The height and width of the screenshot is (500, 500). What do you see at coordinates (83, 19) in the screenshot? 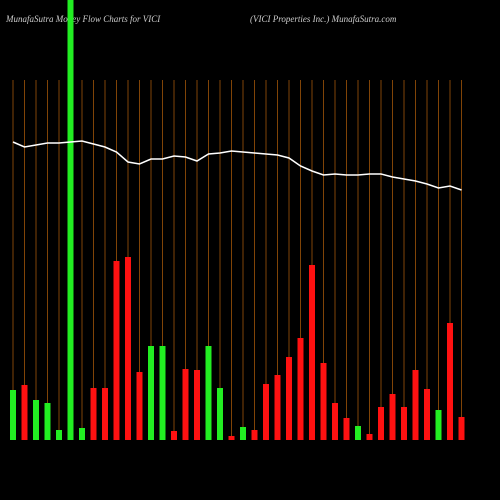
I see `chart-title: MunafaSutra Money Flow Charts for VICI` at bounding box center [83, 19].